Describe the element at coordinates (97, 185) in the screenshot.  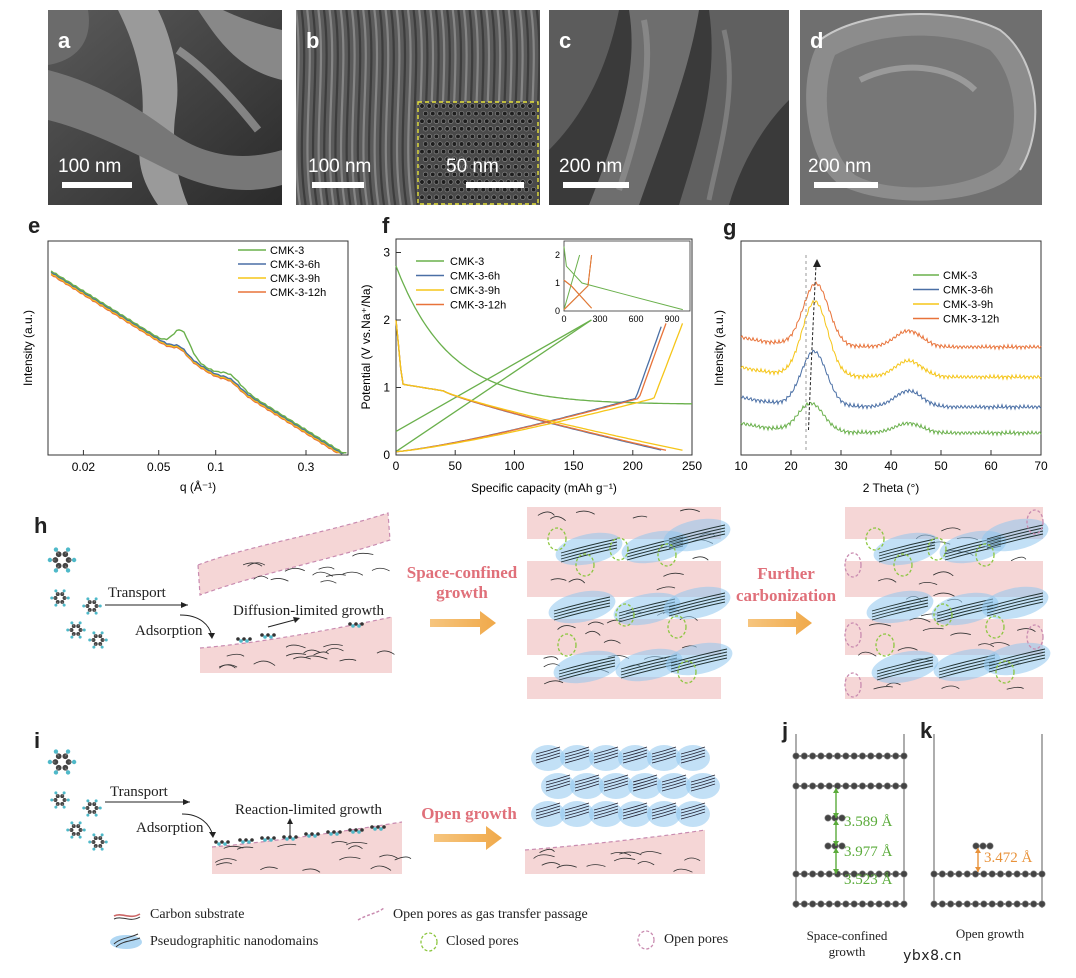
I see `scale-bar-a` at that location.